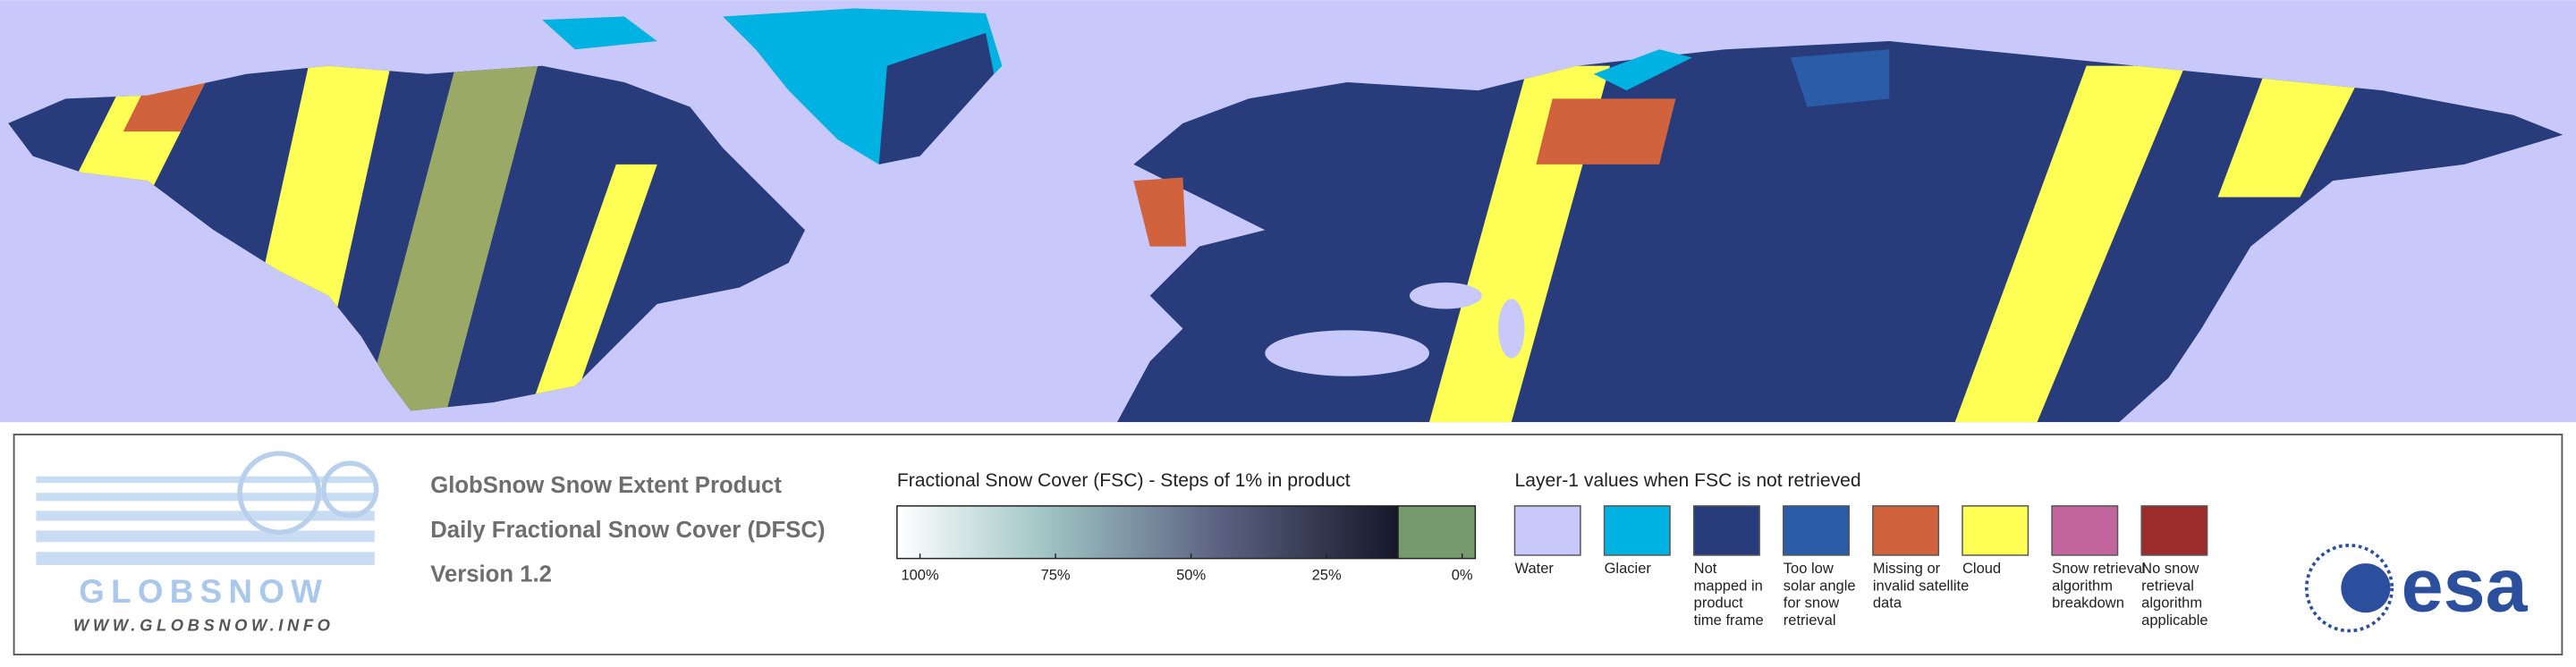 The height and width of the screenshot is (667, 2576). Describe the element at coordinates (920, 575) in the screenshot. I see `fsc-tick-label: 100%` at that location.